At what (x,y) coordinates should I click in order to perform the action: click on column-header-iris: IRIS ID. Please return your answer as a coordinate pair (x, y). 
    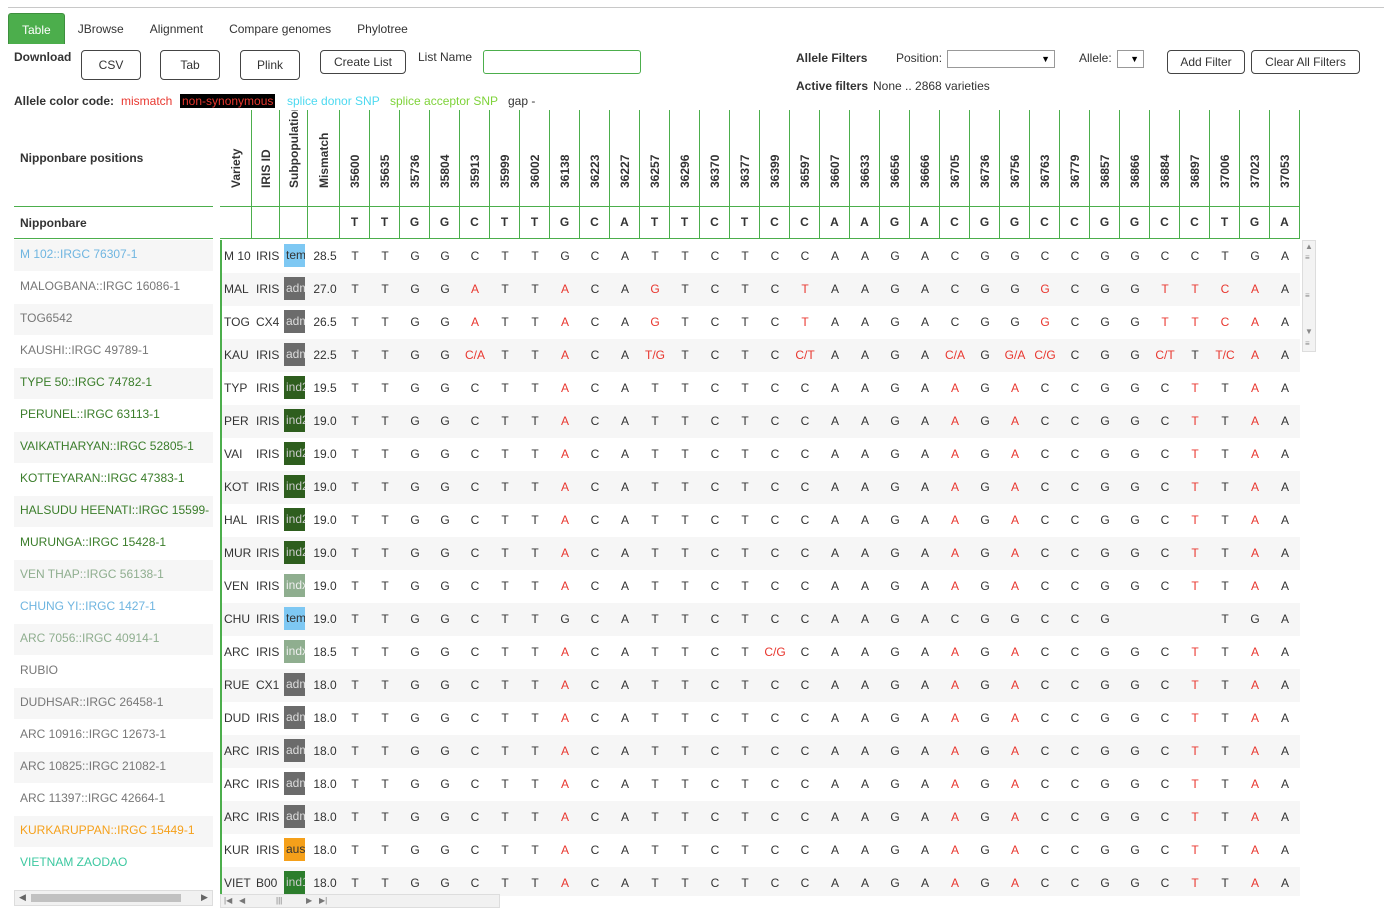
    Looking at the image, I should click on (266, 158).